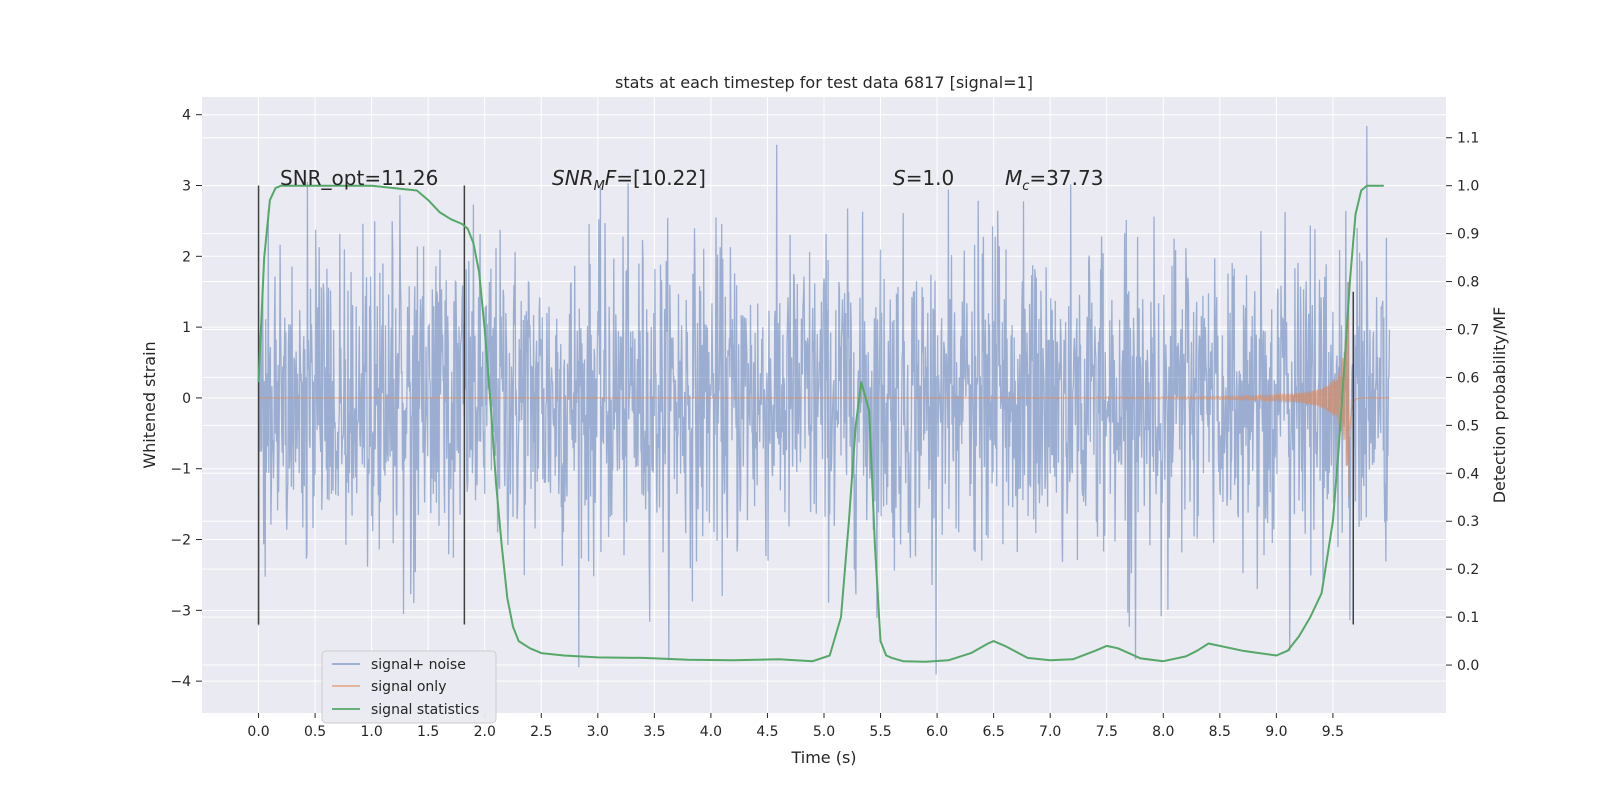 This screenshot has height=800, width=1600. Describe the element at coordinates (180, 611) in the screenshot. I see `y-tick-label: −3` at that location.